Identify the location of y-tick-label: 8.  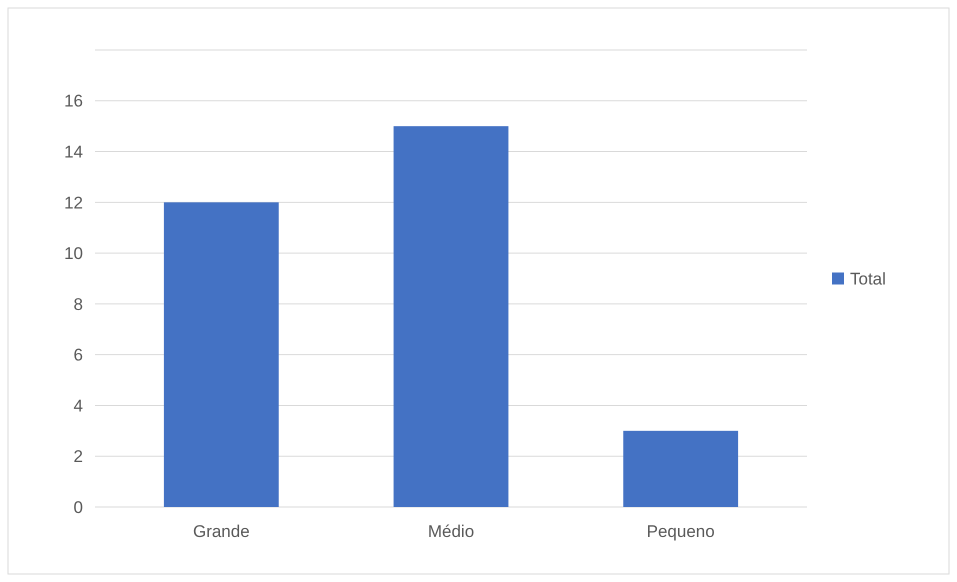
(78, 304).